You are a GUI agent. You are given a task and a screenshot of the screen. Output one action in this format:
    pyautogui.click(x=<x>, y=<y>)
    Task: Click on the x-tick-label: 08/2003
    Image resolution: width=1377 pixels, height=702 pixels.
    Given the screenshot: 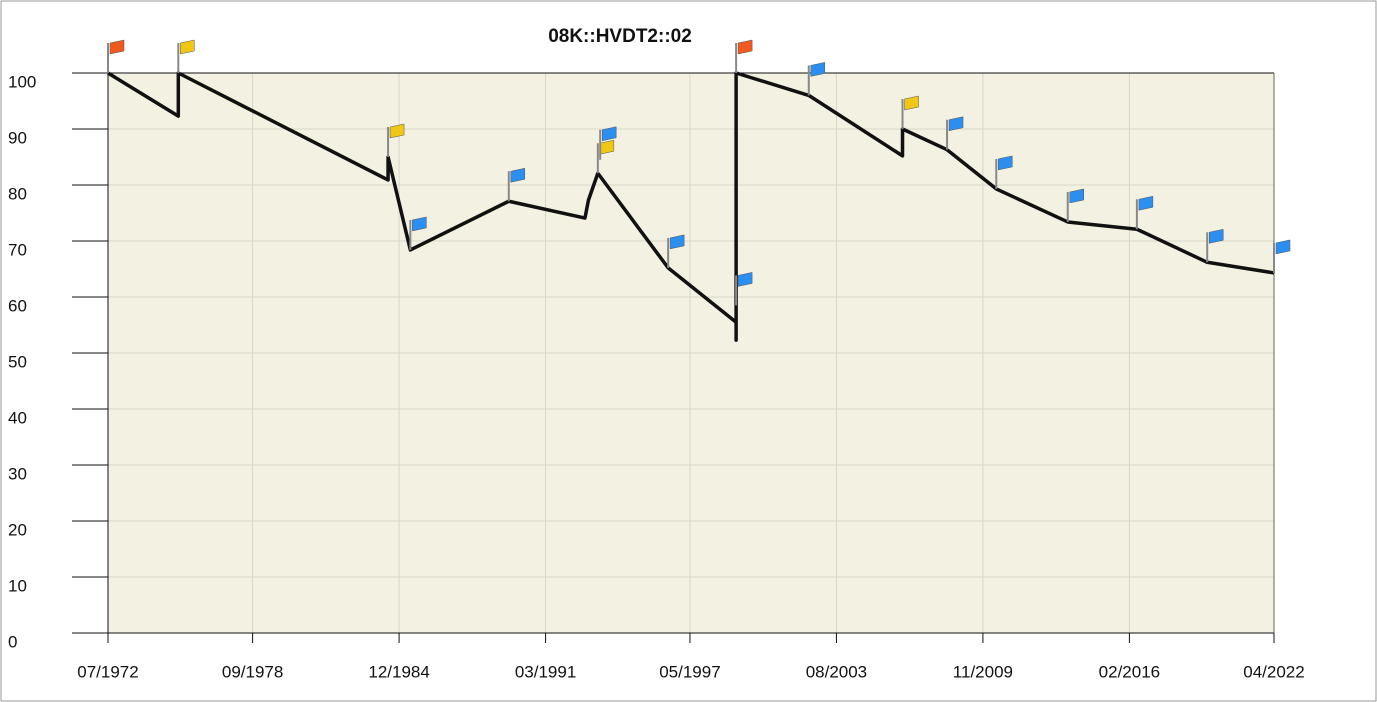 What is the action you would take?
    pyautogui.click(x=836, y=671)
    